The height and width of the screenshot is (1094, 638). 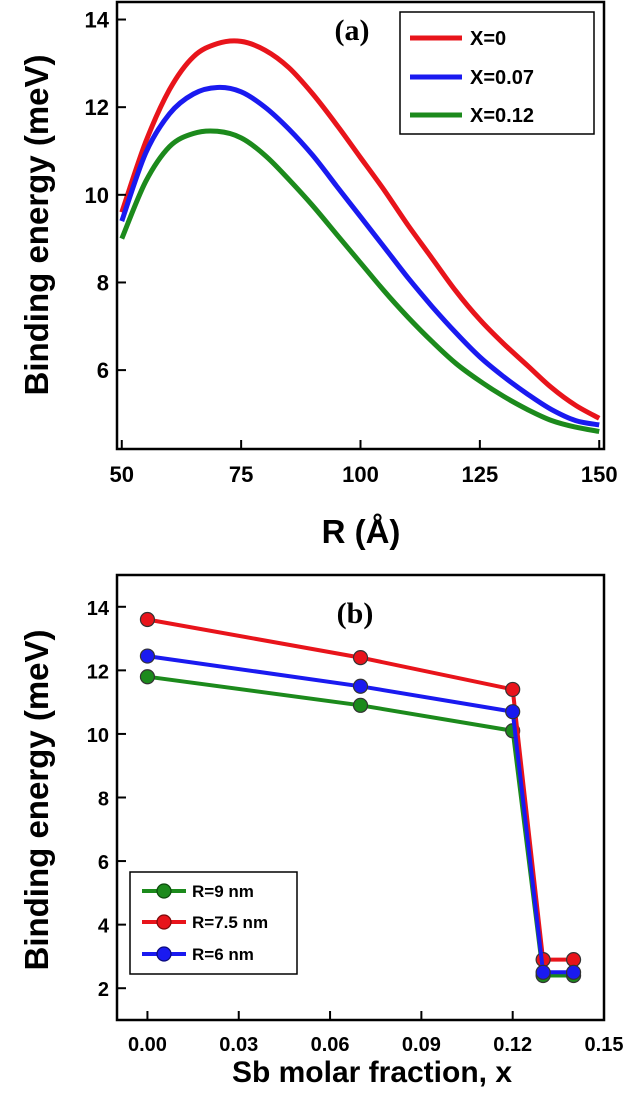 What do you see at coordinates (164, 954) in the screenshot?
I see `legend-marker-r6` at bounding box center [164, 954].